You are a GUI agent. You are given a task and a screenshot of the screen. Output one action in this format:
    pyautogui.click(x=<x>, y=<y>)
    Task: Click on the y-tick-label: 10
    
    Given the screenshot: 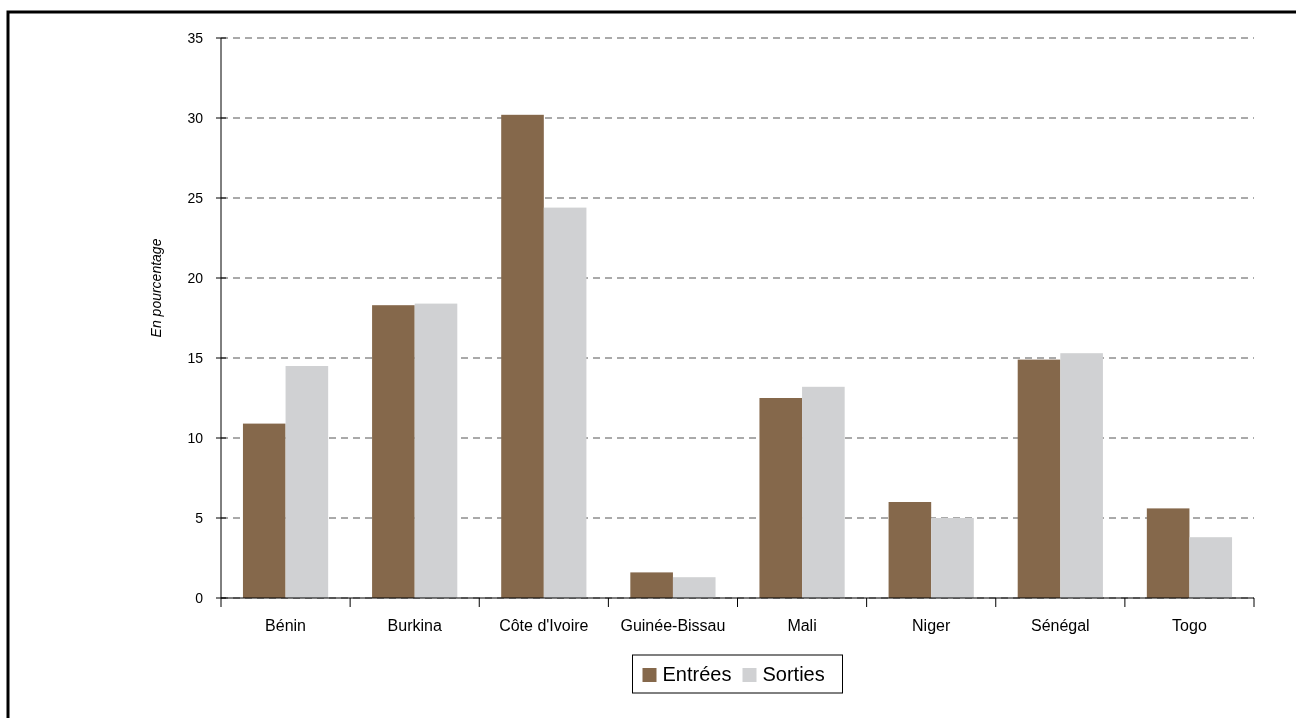 What is the action you would take?
    pyautogui.click(x=195, y=437)
    